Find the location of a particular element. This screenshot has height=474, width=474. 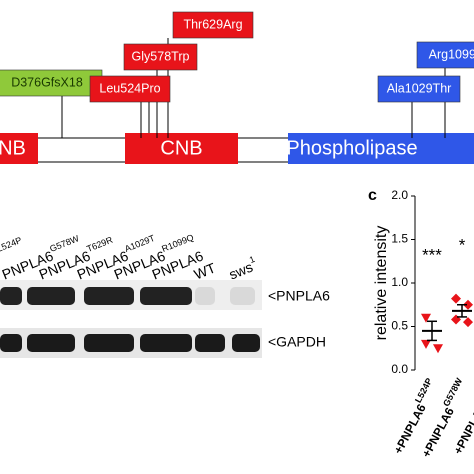

y-tick-label: 0.0 is located at coordinates (399, 369).